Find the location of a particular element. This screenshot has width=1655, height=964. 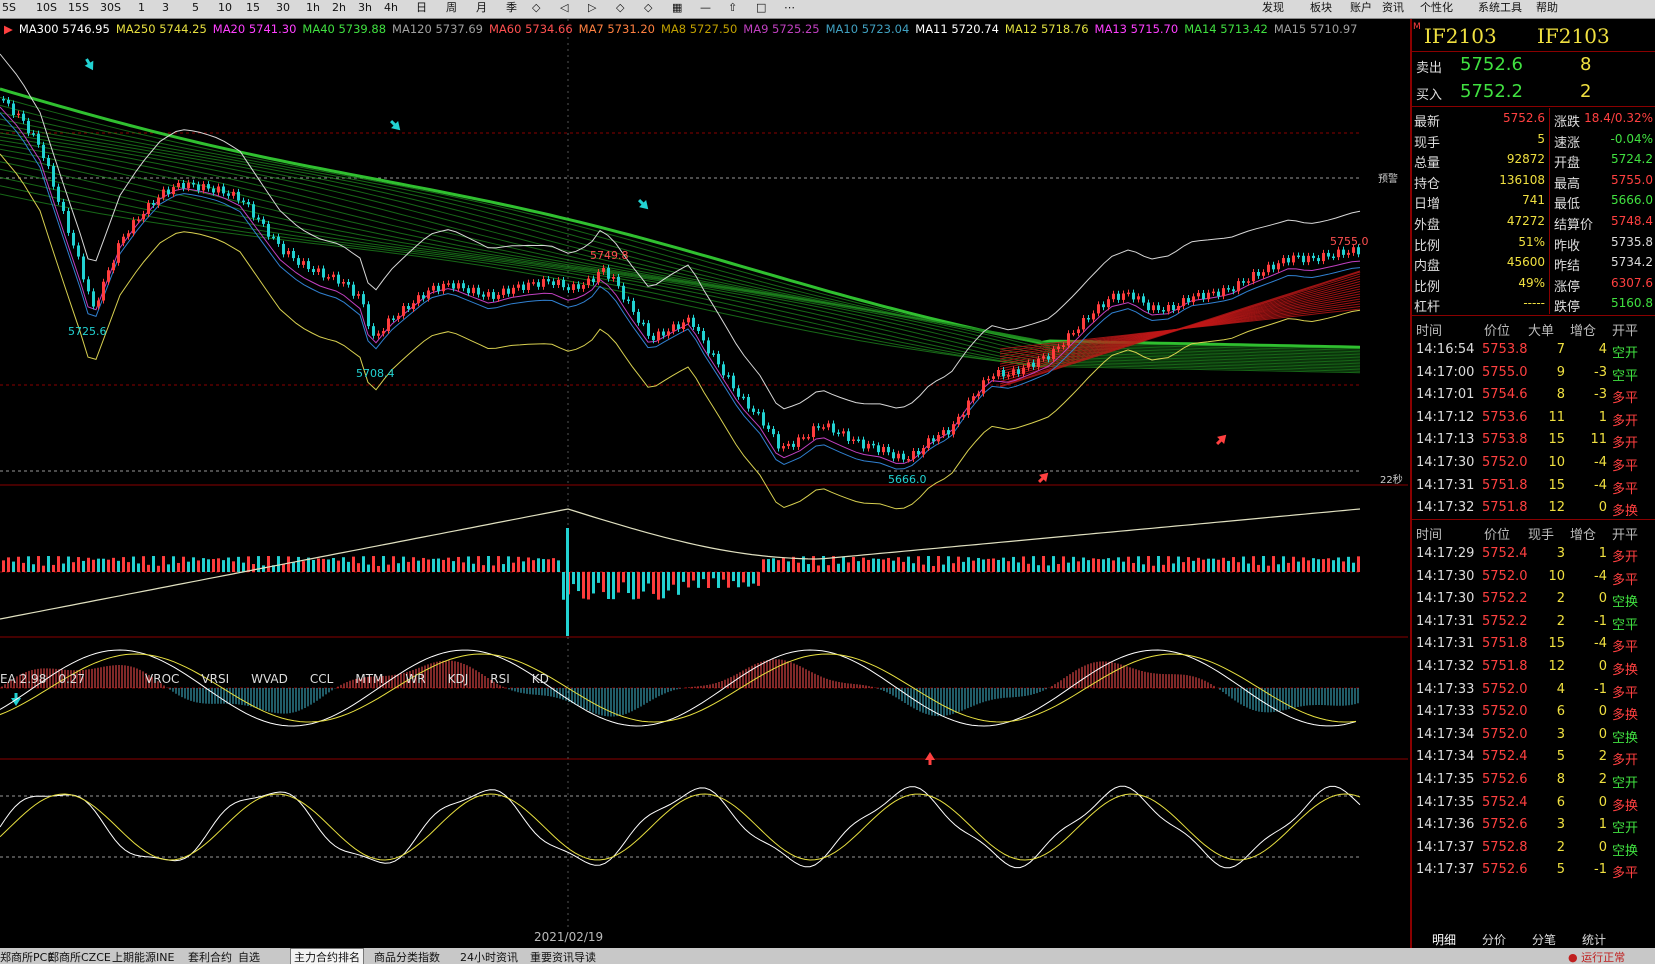

period-14: 日 is located at coordinates (421, 7).